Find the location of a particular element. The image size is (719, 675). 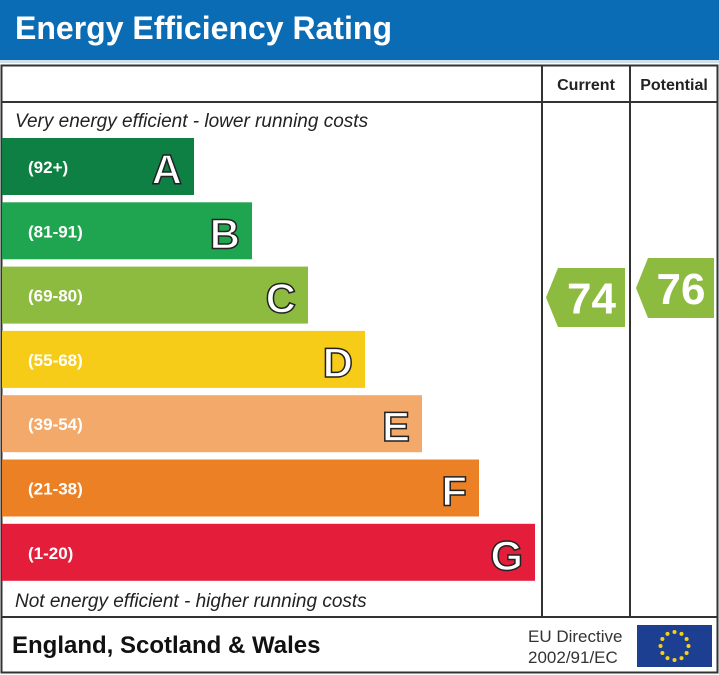

potential-rating-value: 76 is located at coordinates (681, 289).